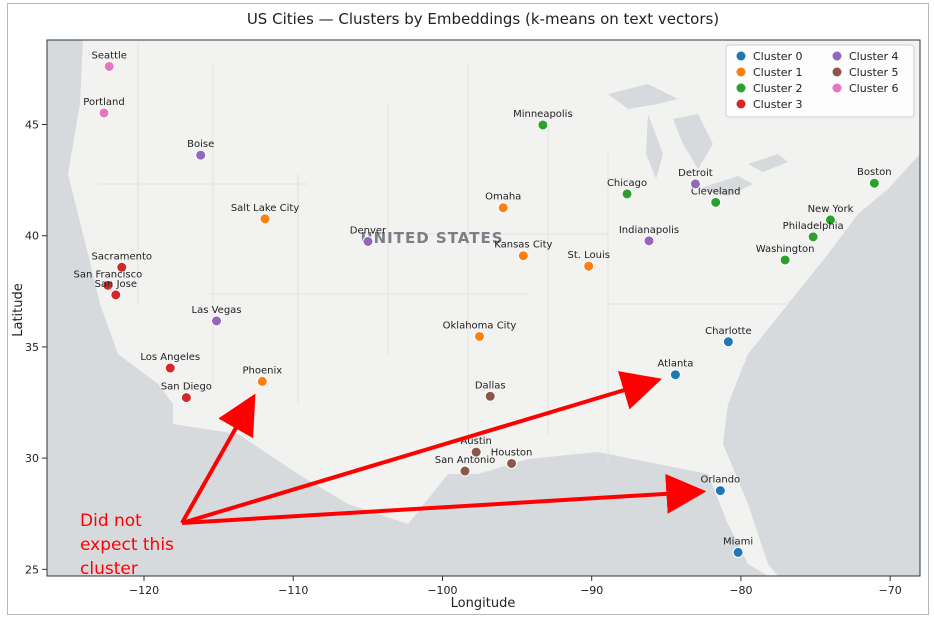  What do you see at coordinates (627, 183) in the screenshot?
I see `city-label: Chicago` at bounding box center [627, 183].